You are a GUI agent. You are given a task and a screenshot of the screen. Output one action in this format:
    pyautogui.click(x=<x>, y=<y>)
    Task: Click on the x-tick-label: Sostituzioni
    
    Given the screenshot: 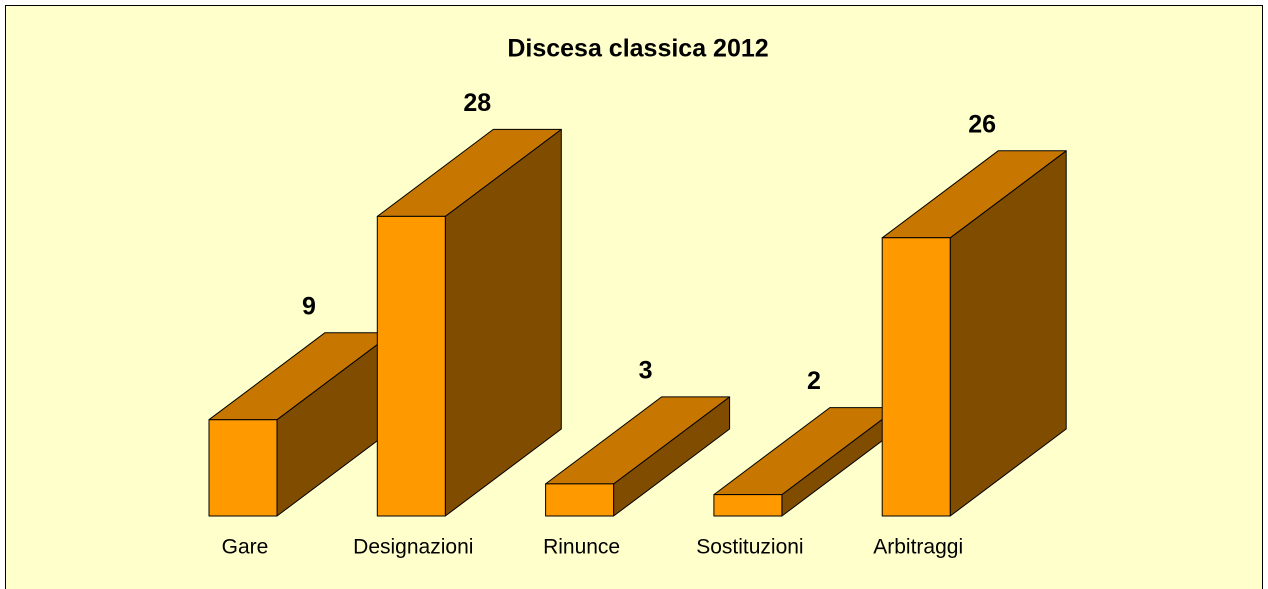 What is the action you would take?
    pyautogui.click(x=749, y=547)
    